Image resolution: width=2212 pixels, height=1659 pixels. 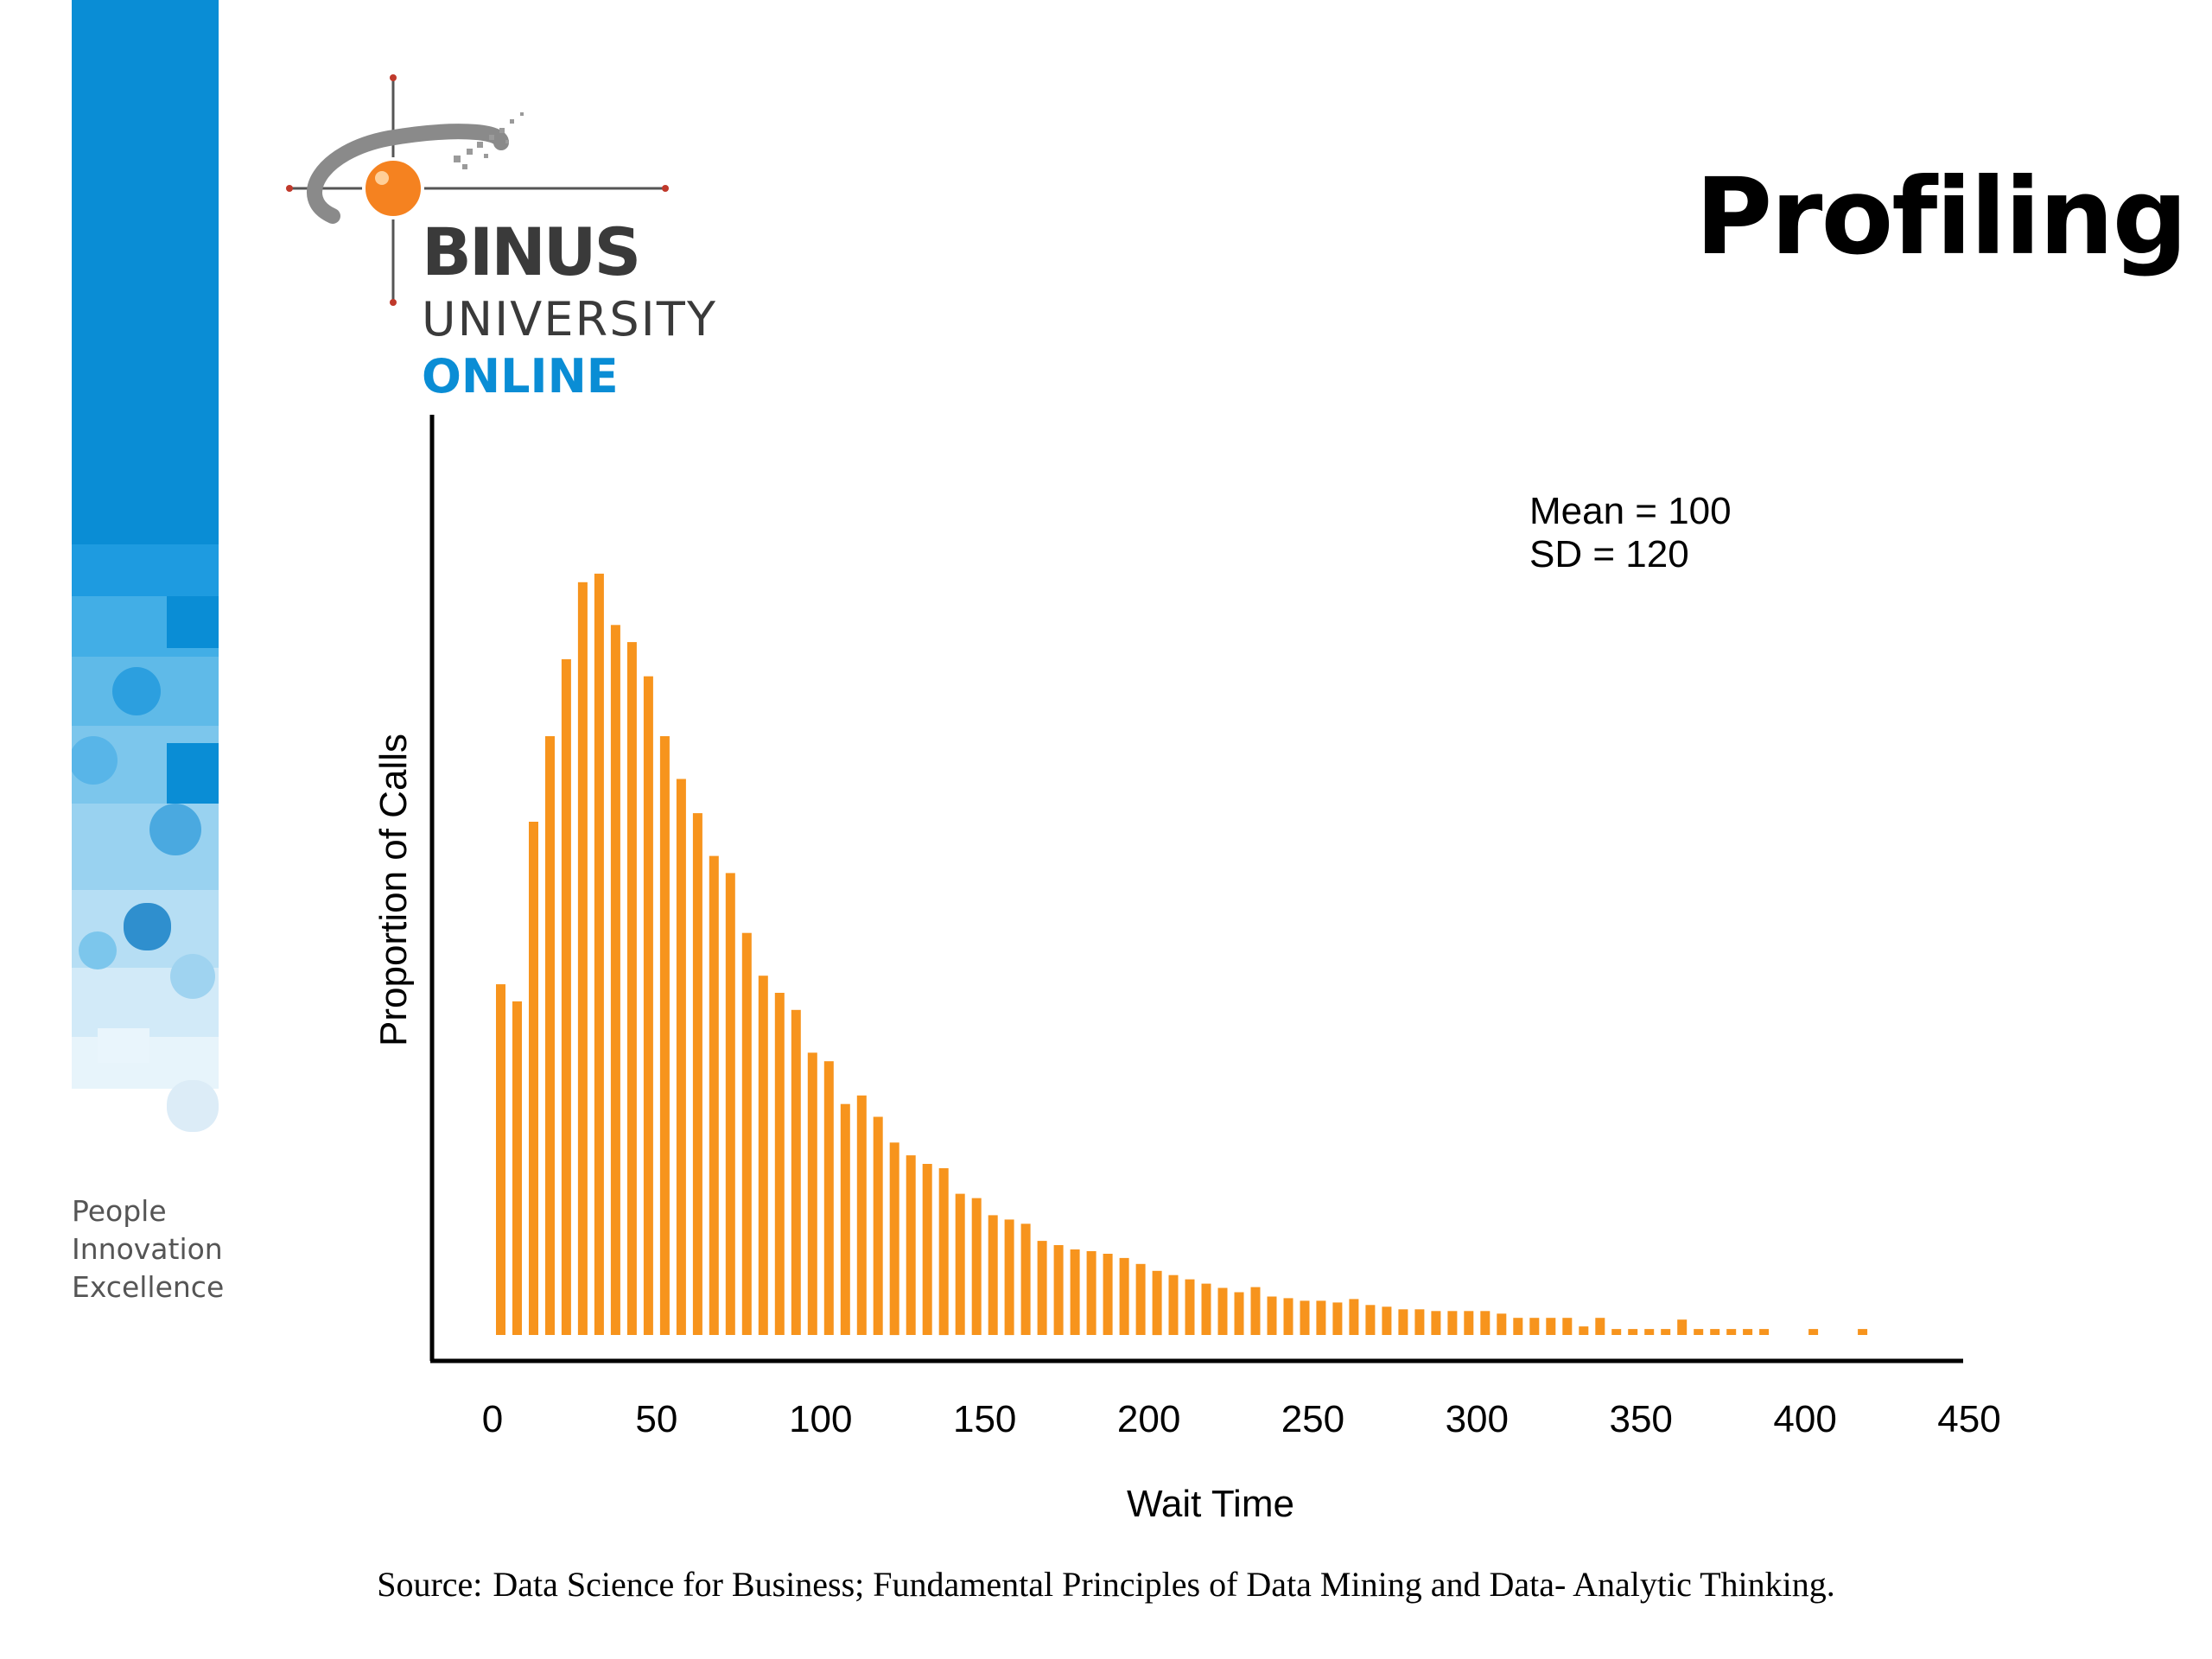 What do you see at coordinates (148, 1287) in the screenshot?
I see `tagline-excellence: Excellence` at bounding box center [148, 1287].